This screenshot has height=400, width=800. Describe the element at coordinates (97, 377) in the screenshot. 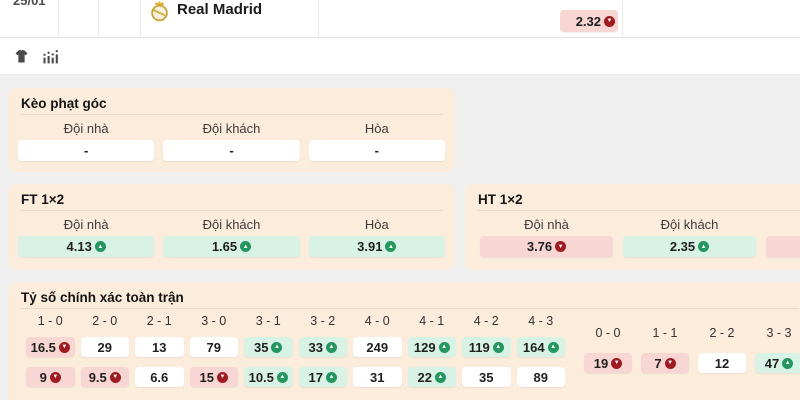

I see `odds-value: 9.5` at that location.